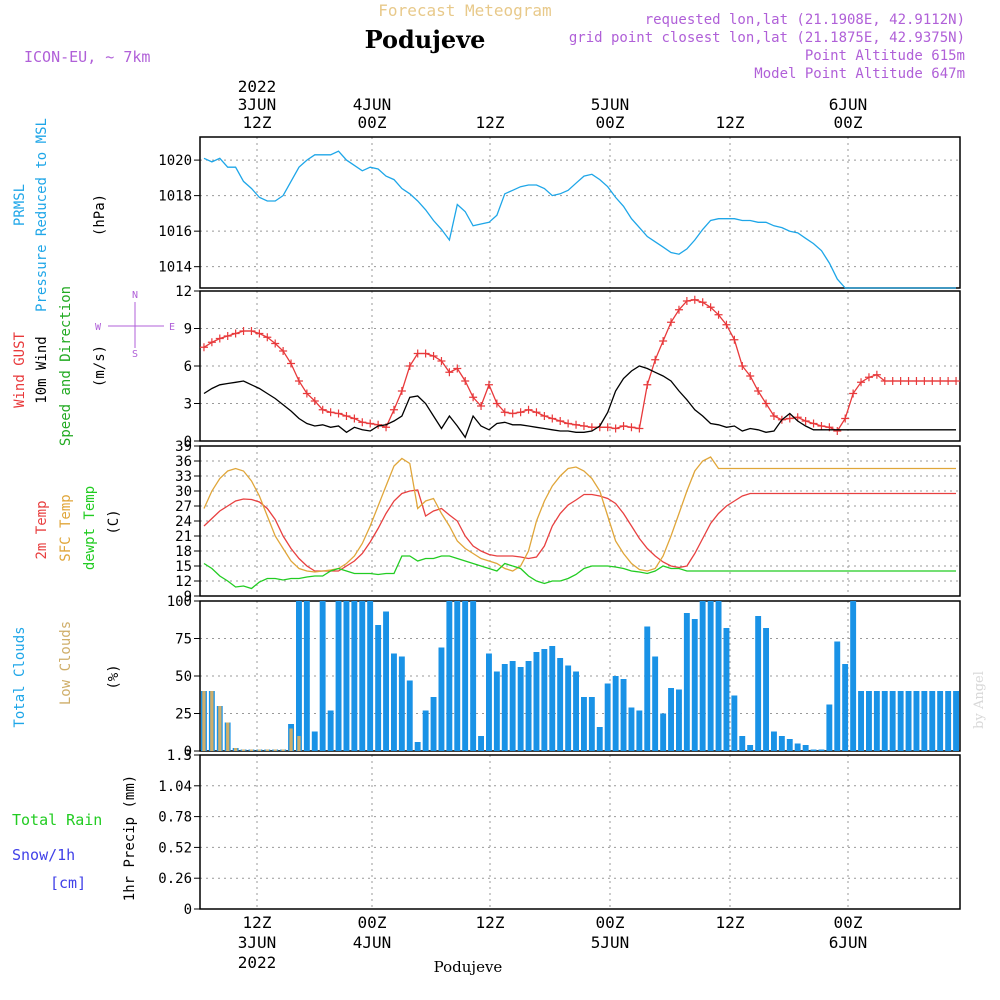 Image resolution: width=1000 pixels, height=1000 pixels. I want to click on top-time-5: 00Z, so click(848, 122).